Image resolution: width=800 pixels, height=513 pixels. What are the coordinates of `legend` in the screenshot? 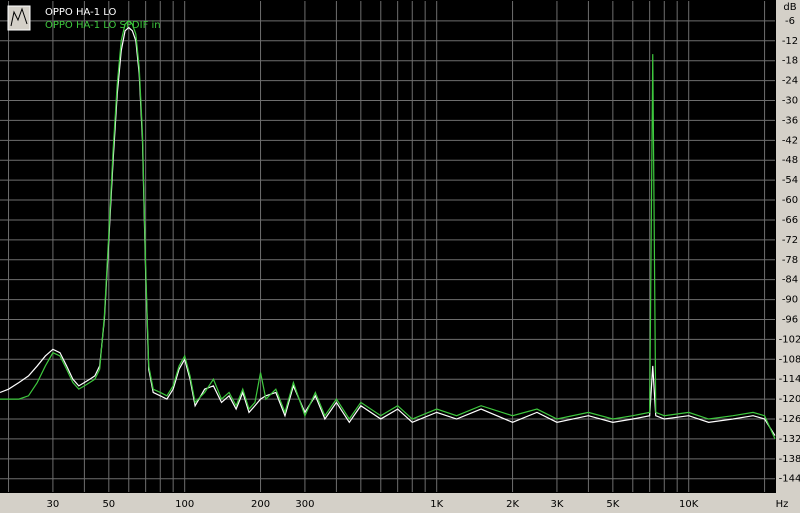 It's located at (19, 18).